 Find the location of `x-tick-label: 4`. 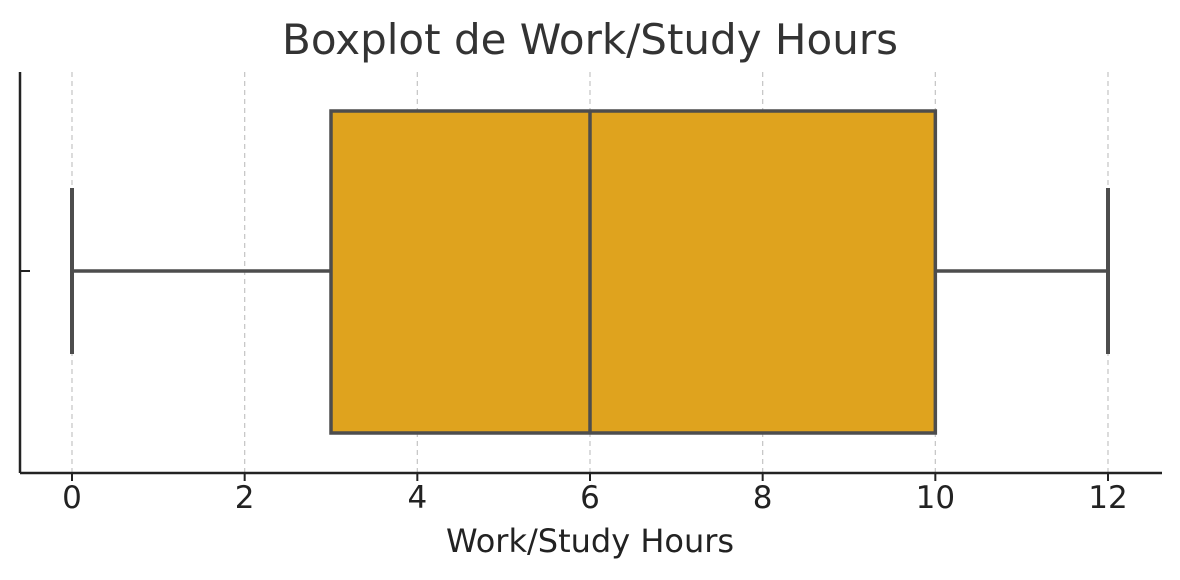

x-tick-label: 4 is located at coordinates (417, 498).